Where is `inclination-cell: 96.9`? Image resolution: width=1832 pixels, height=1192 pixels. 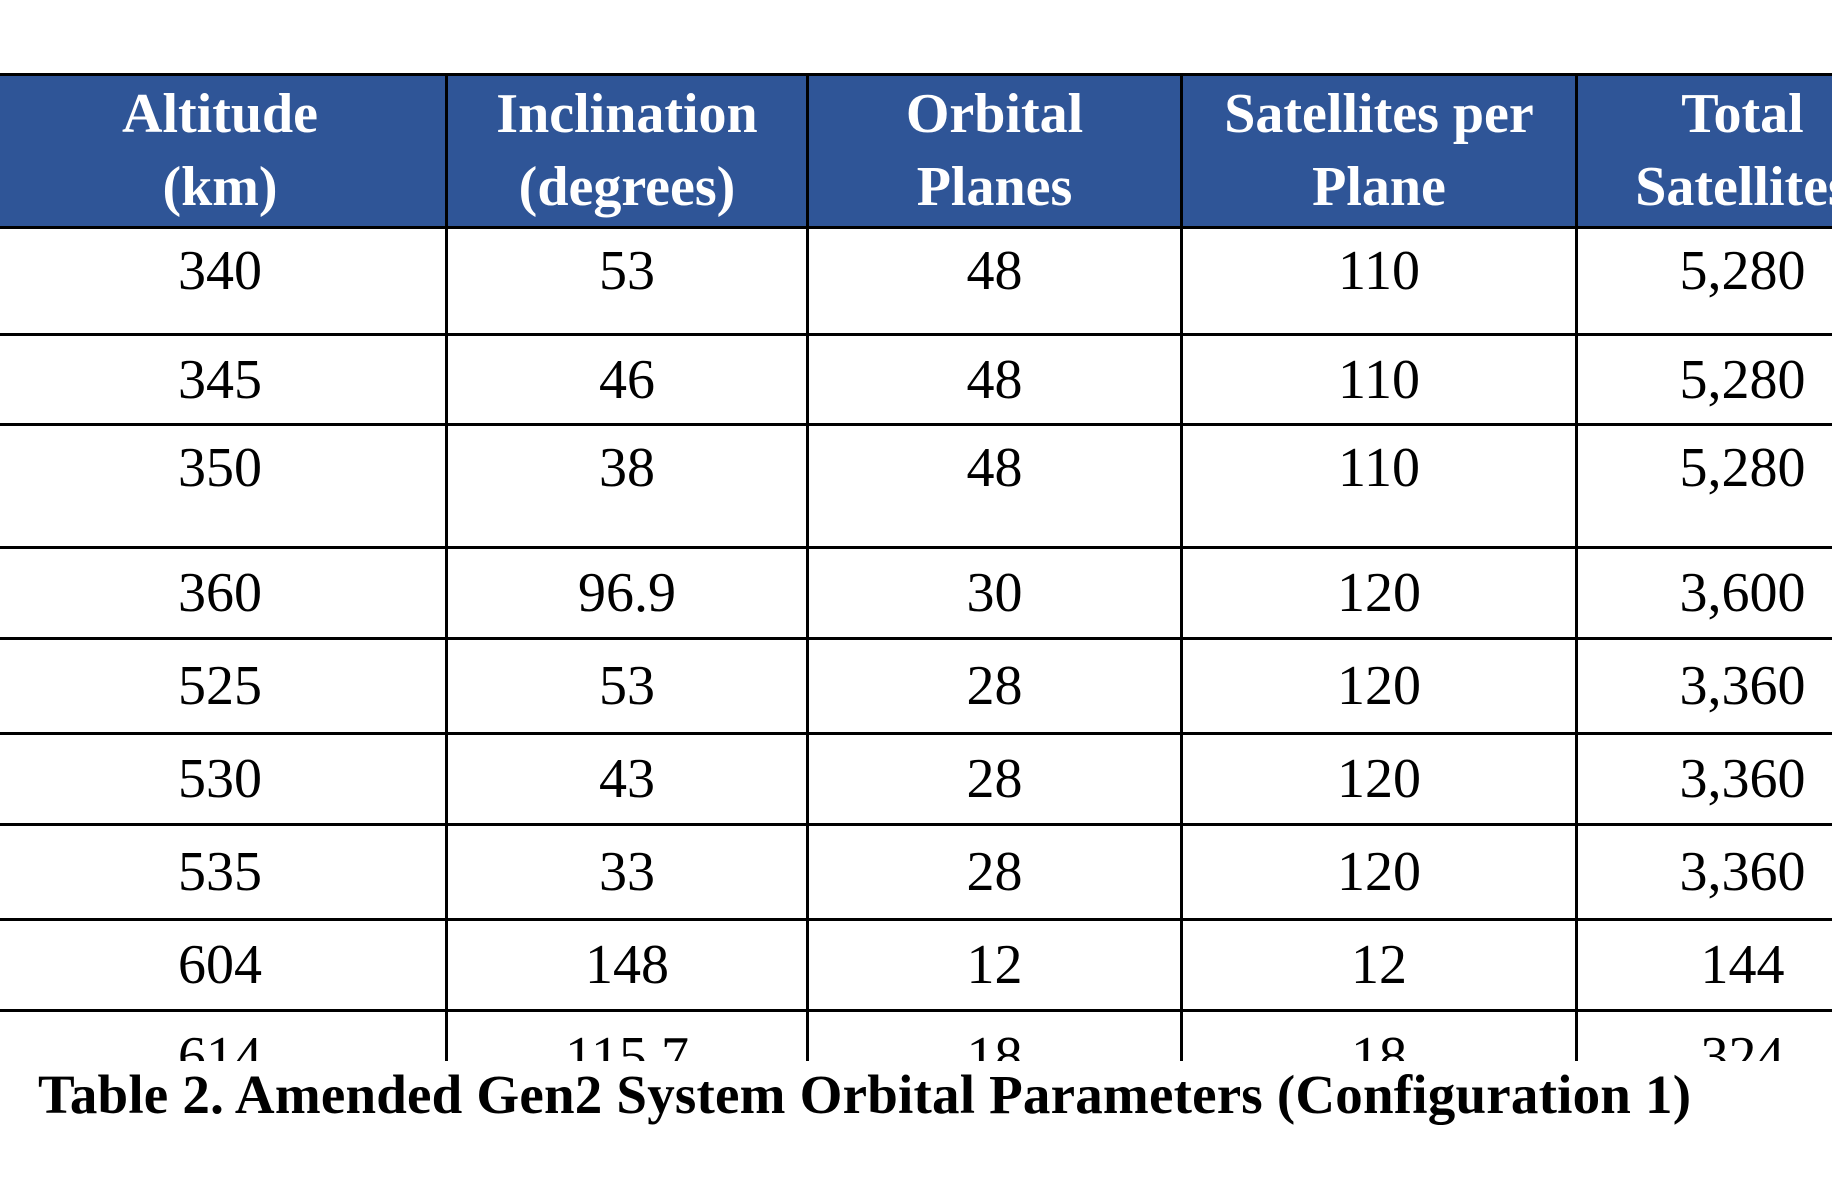 inclination-cell: 96.9 is located at coordinates (627, 593).